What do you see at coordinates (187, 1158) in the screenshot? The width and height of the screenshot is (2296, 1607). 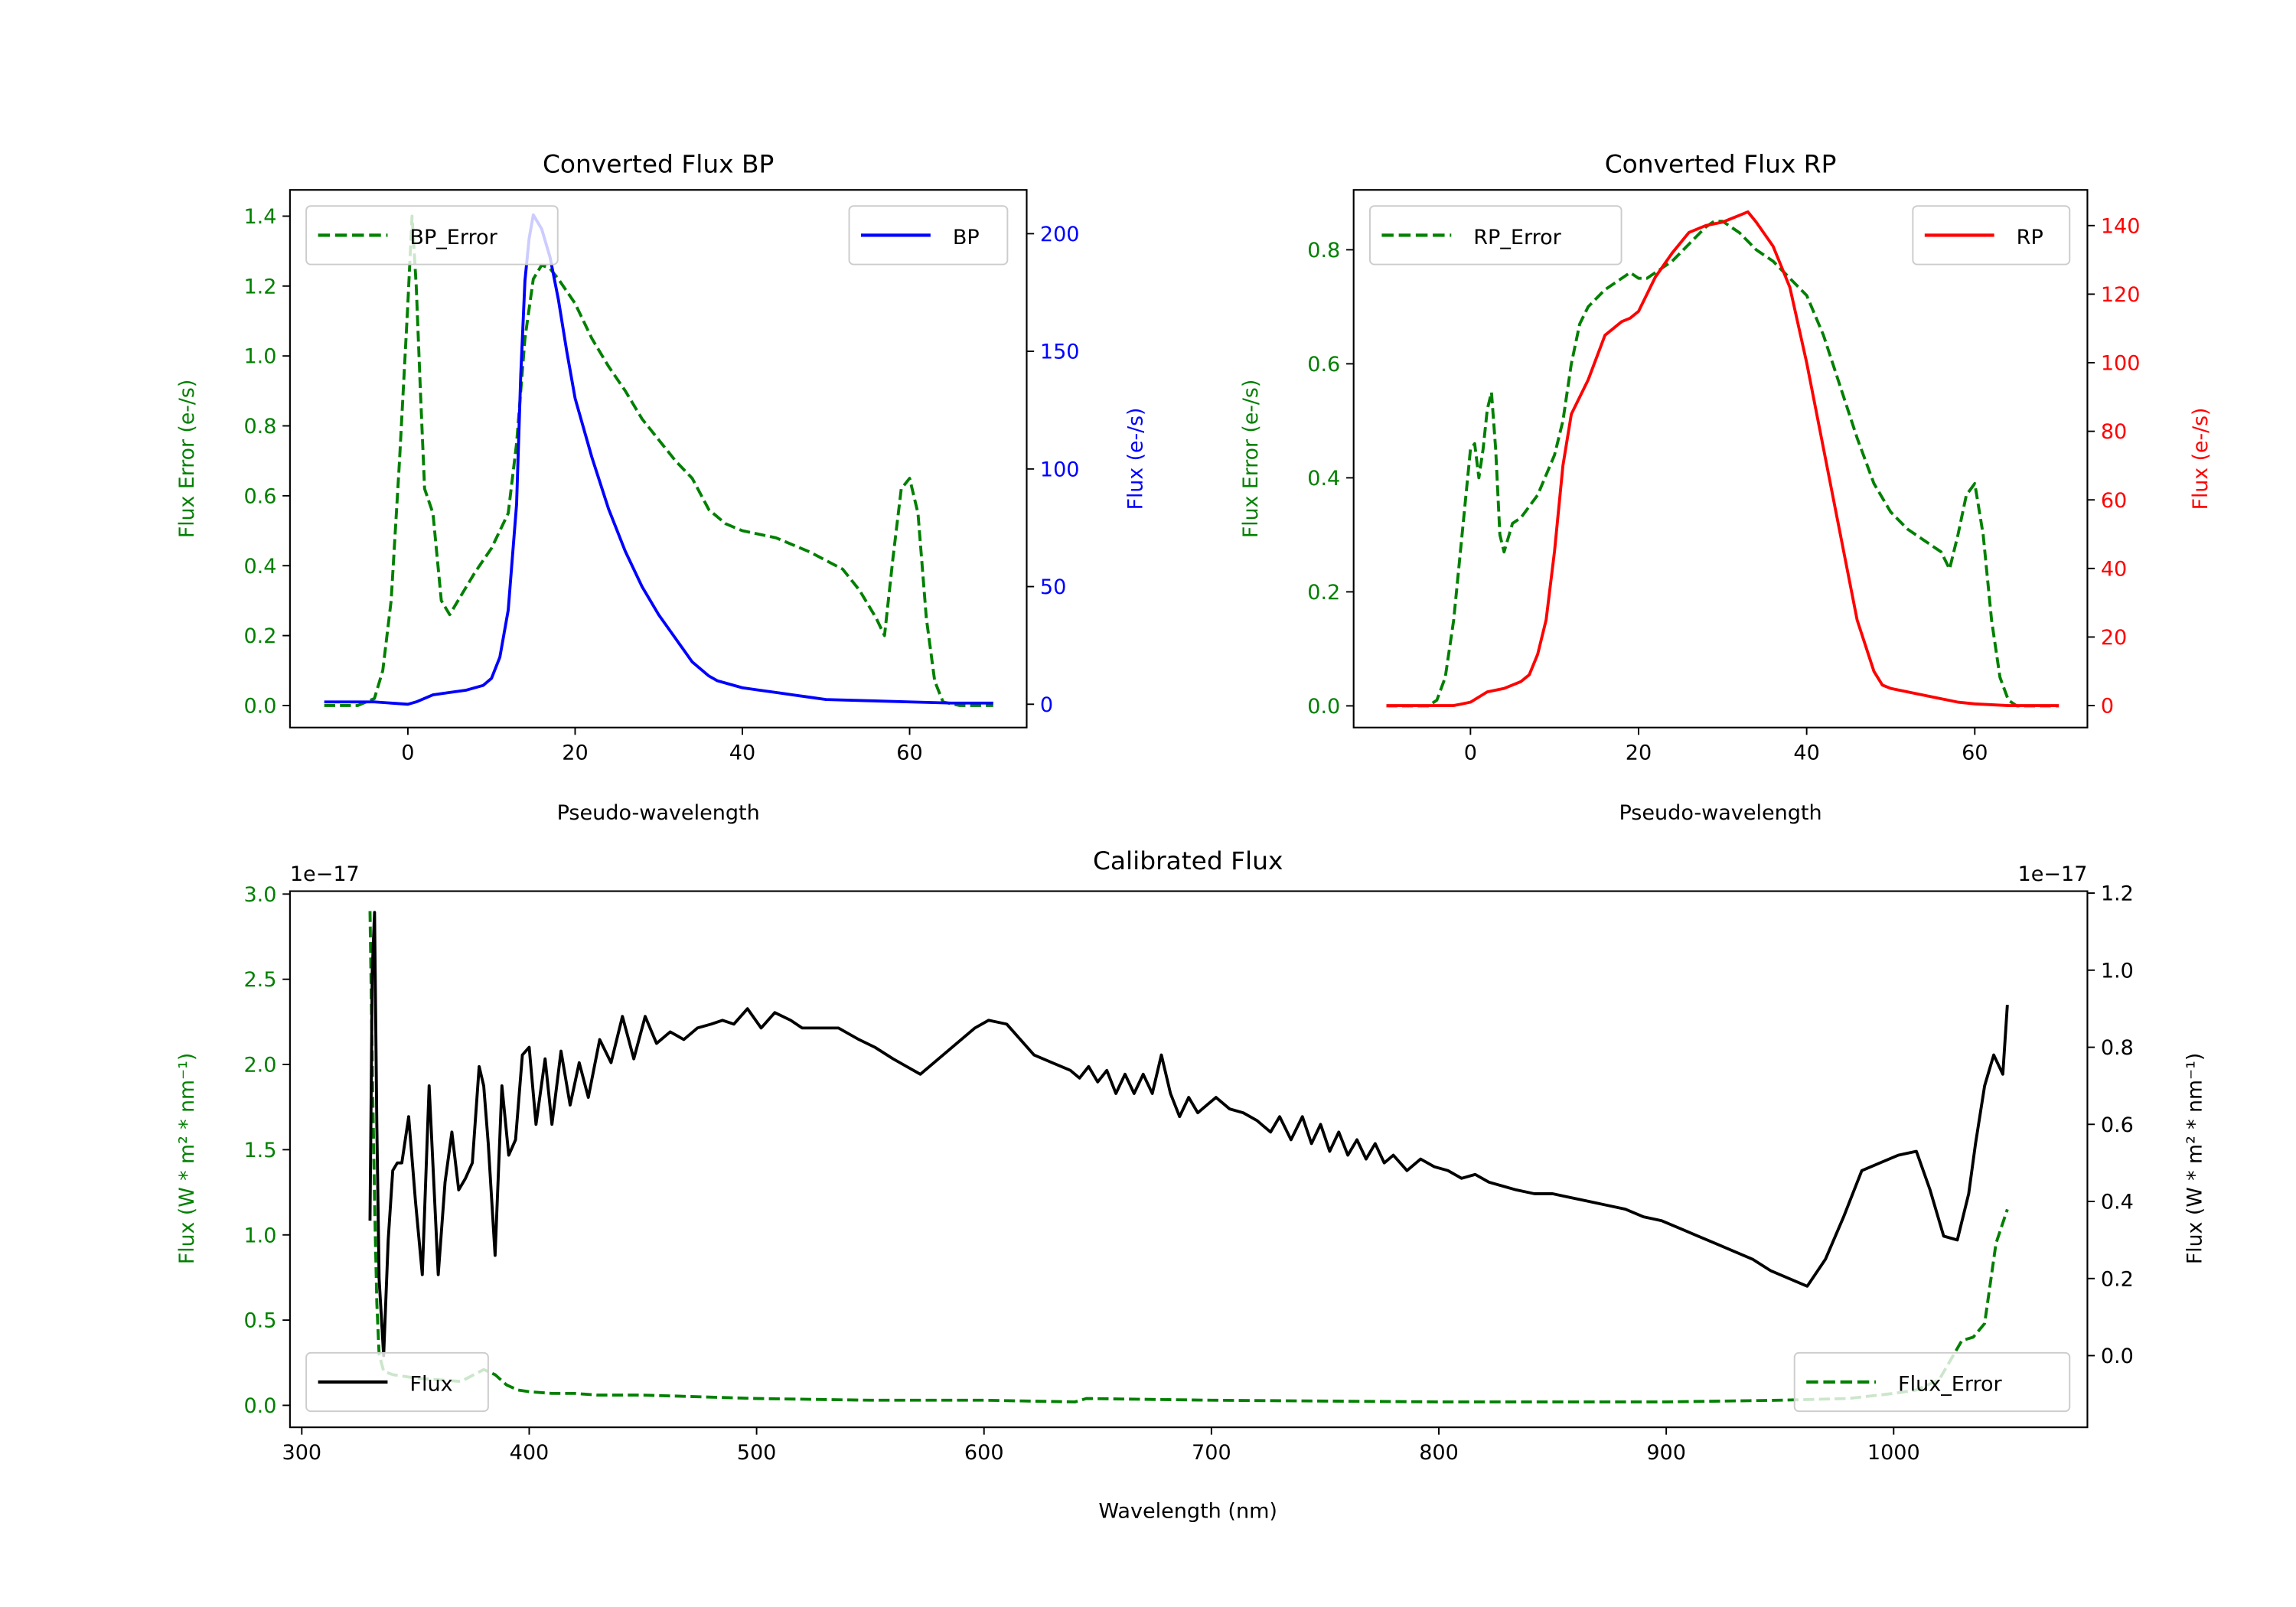 I see `calibrated-left-y-axis-label: Flux (W * m² * nm⁻¹)` at bounding box center [187, 1158].